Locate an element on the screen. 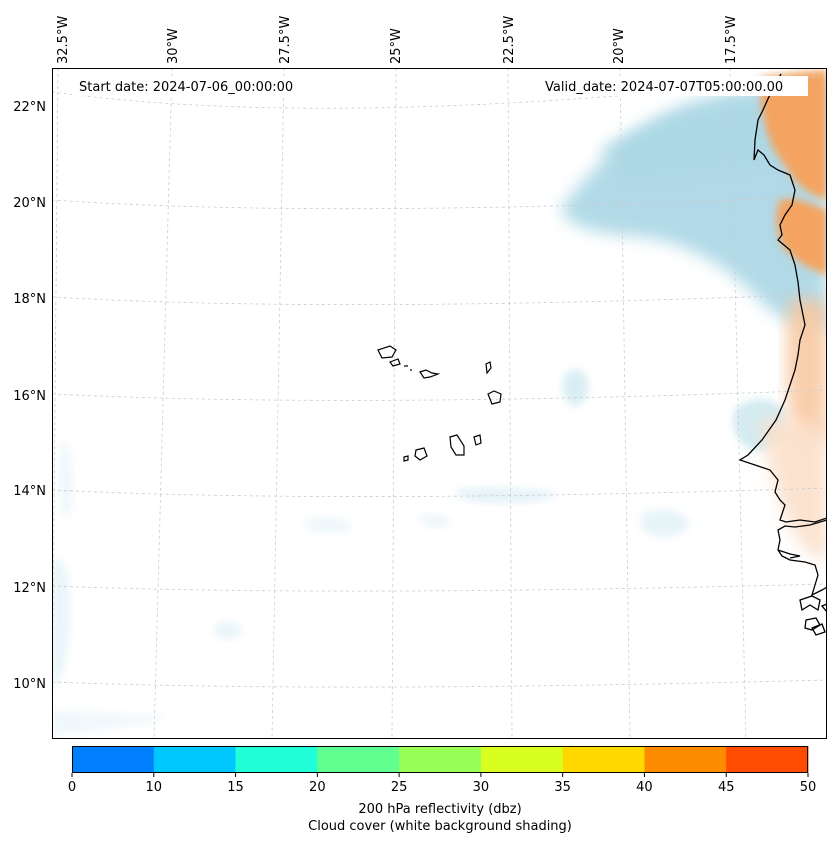 This screenshot has width=837, height=843. colorbar-tick-label: 40 is located at coordinates (644, 787).